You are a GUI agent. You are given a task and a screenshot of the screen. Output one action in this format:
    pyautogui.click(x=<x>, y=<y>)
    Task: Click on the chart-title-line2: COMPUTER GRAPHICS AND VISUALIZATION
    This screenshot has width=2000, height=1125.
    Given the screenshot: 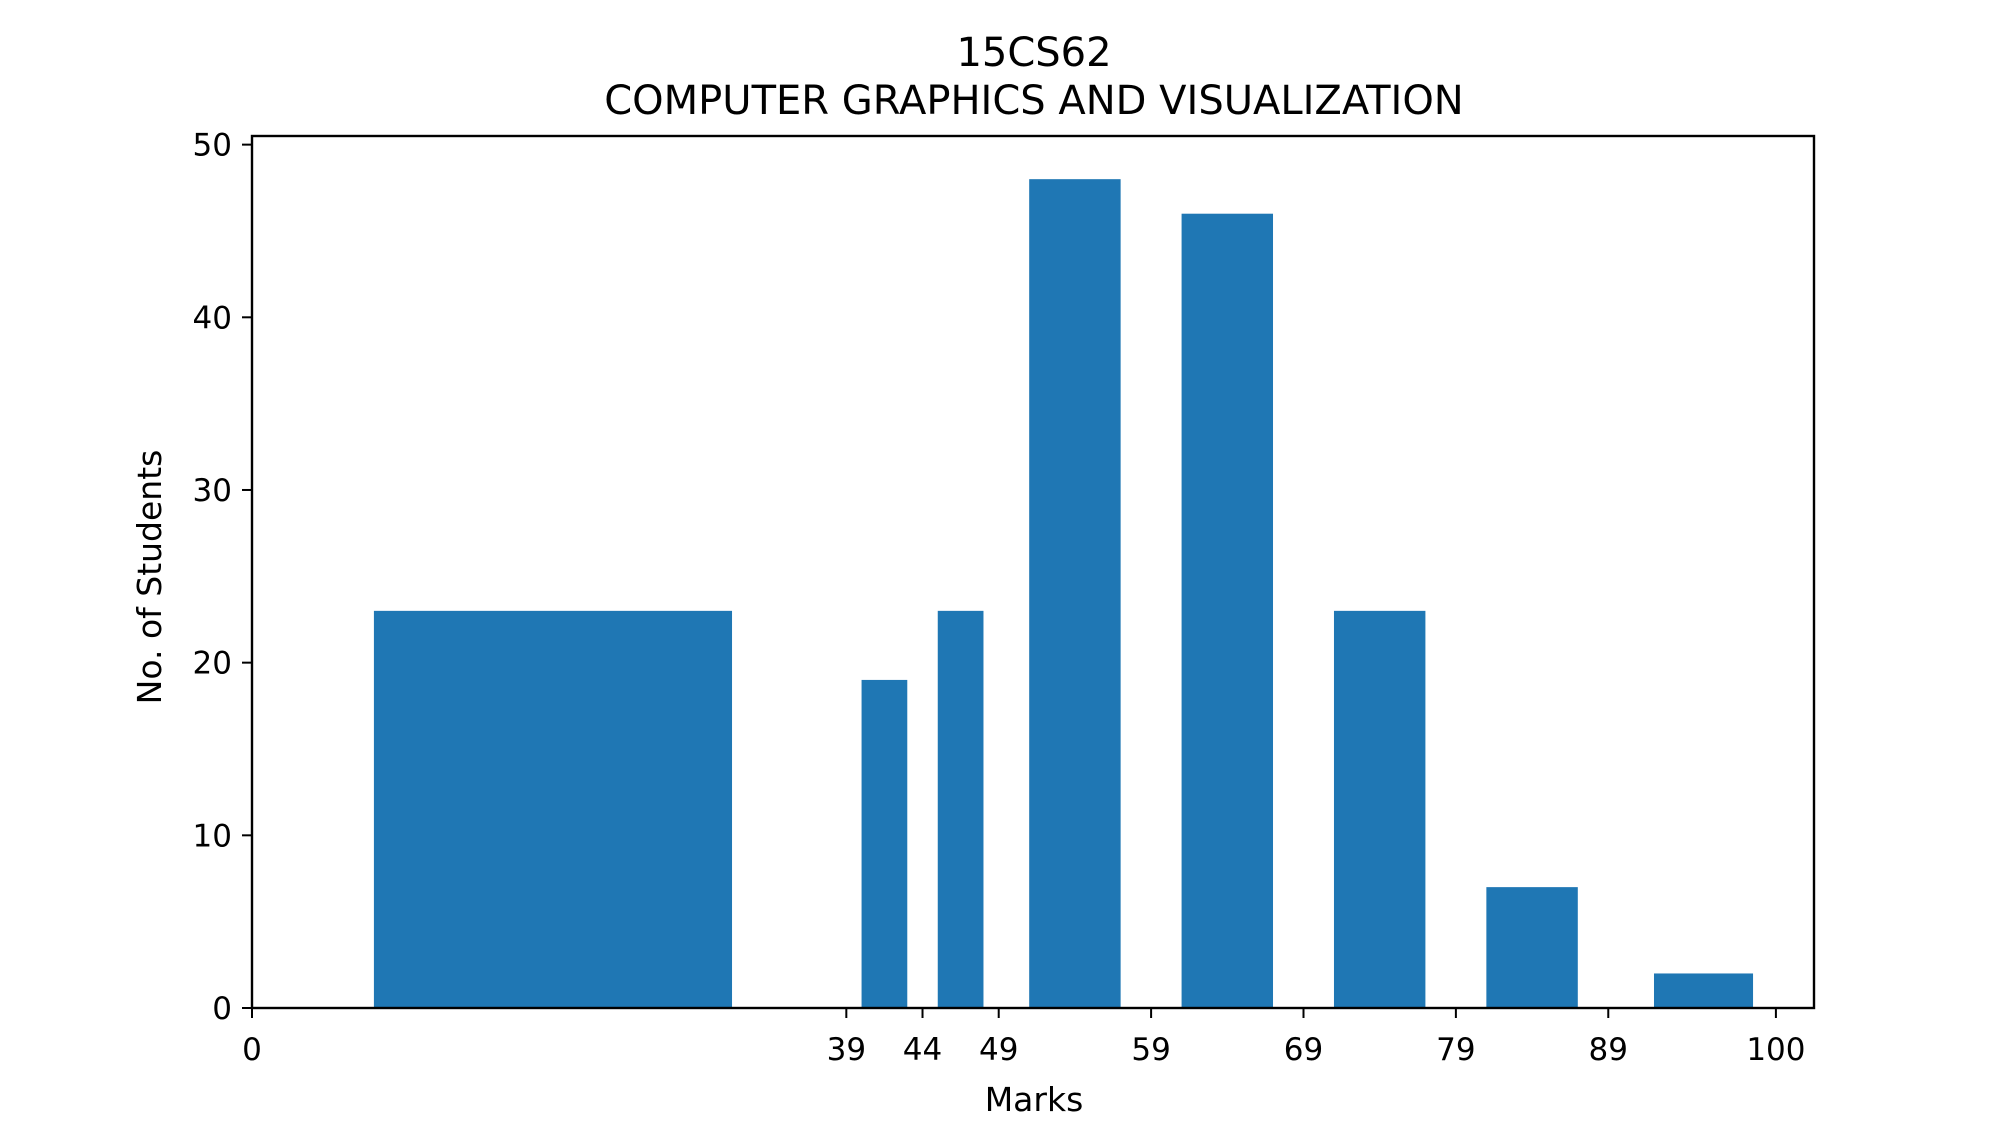 What is the action you would take?
    pyautogui.click(x=1033, y=101)
    